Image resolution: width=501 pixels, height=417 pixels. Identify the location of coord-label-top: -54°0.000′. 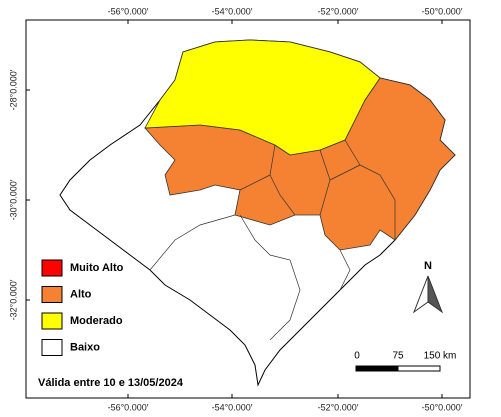
(232, 11).